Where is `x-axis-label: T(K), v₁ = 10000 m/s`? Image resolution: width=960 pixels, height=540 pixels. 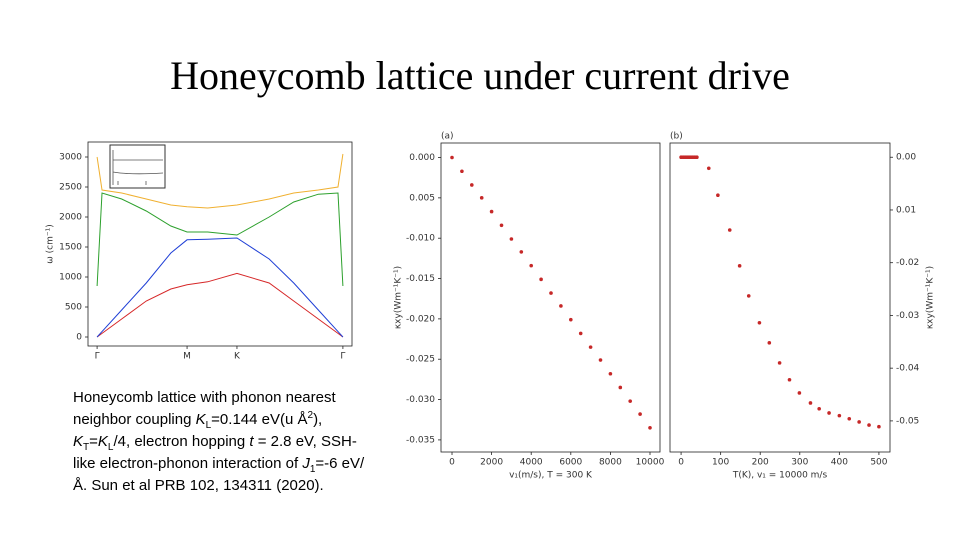
x-axis-label: T(K), v₁ = 10000 m/s is located at coordinates (780, 476).